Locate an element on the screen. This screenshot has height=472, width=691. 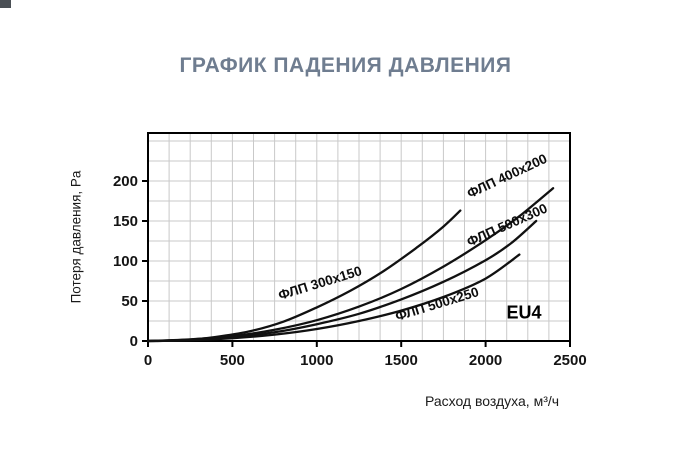
x-tick-label: 2000 is located at coordinates (485, 360).